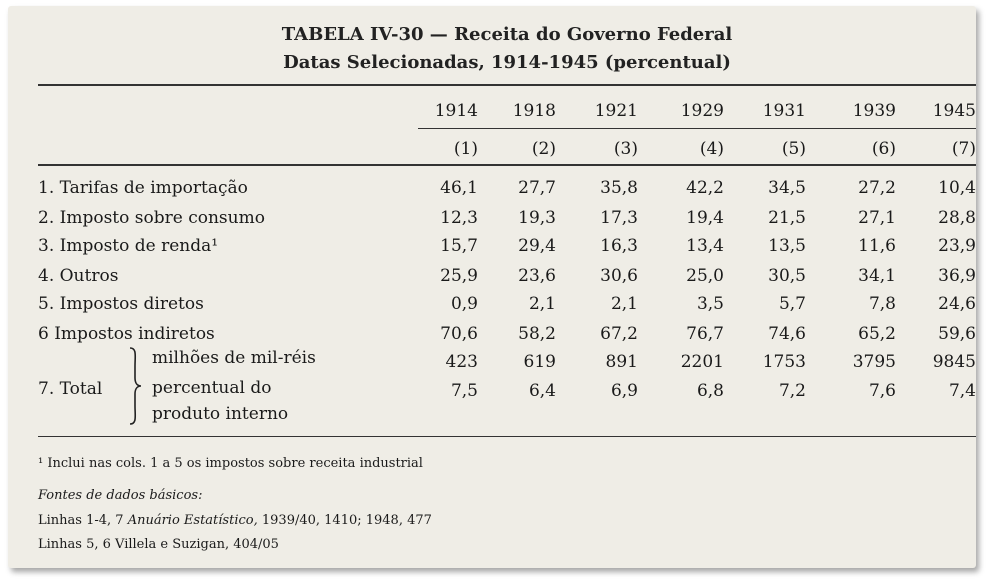 The width and height of the screenshot is (990, 581). Describe the element at coordinates (619, 188) in the screenshot. I see `table-cell: 35,8` at that location.